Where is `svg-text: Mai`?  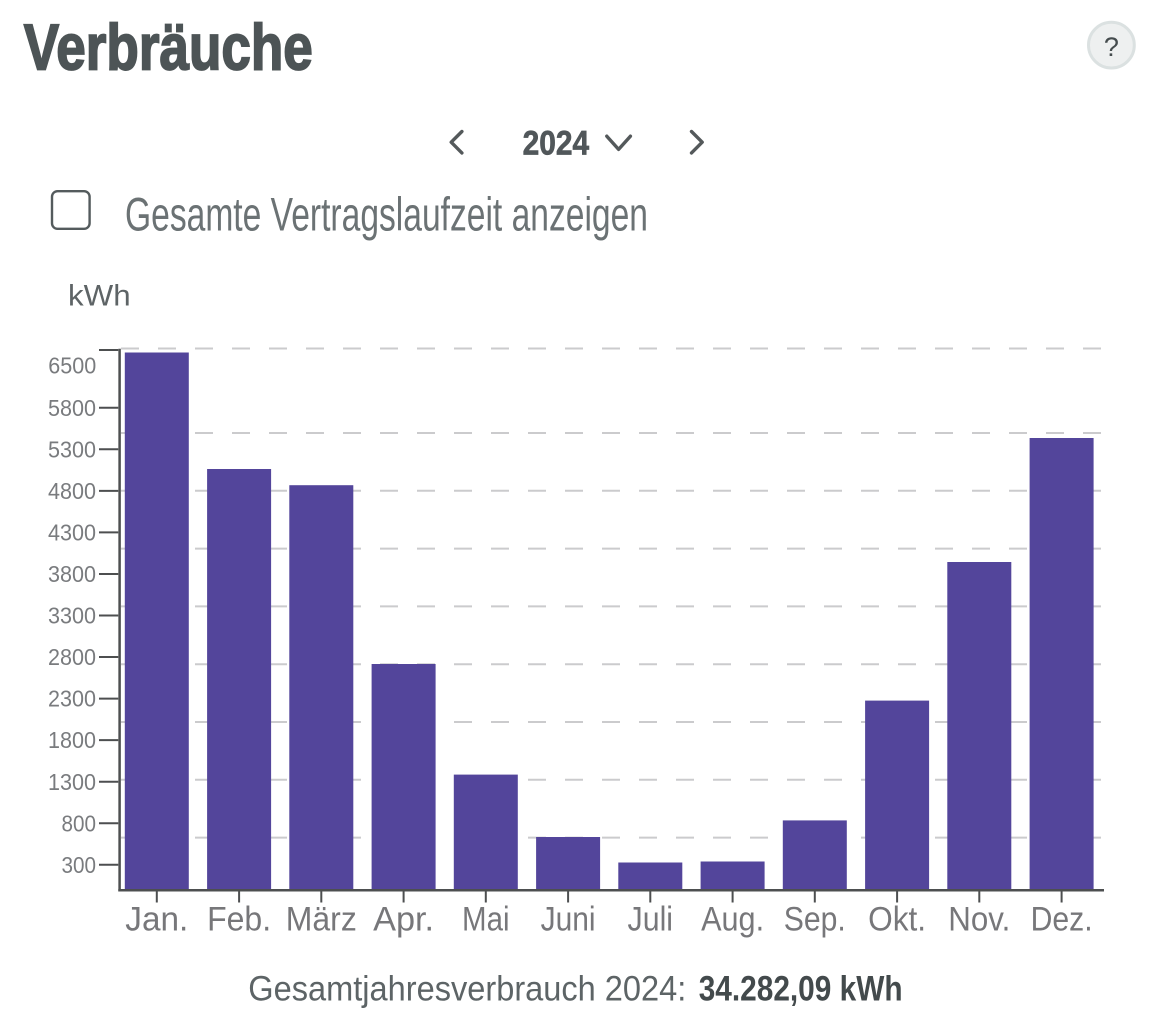
svg-text: Mai is located at coordinates (486, 920).